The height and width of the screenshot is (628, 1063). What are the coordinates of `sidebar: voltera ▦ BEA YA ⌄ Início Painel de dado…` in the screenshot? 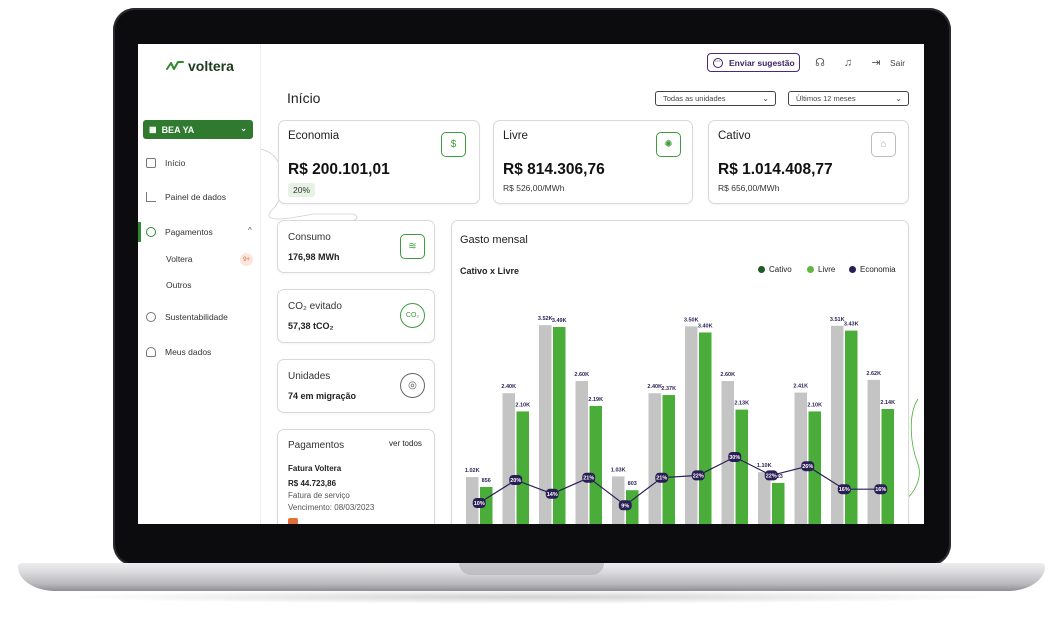 It's located at (199, 284).